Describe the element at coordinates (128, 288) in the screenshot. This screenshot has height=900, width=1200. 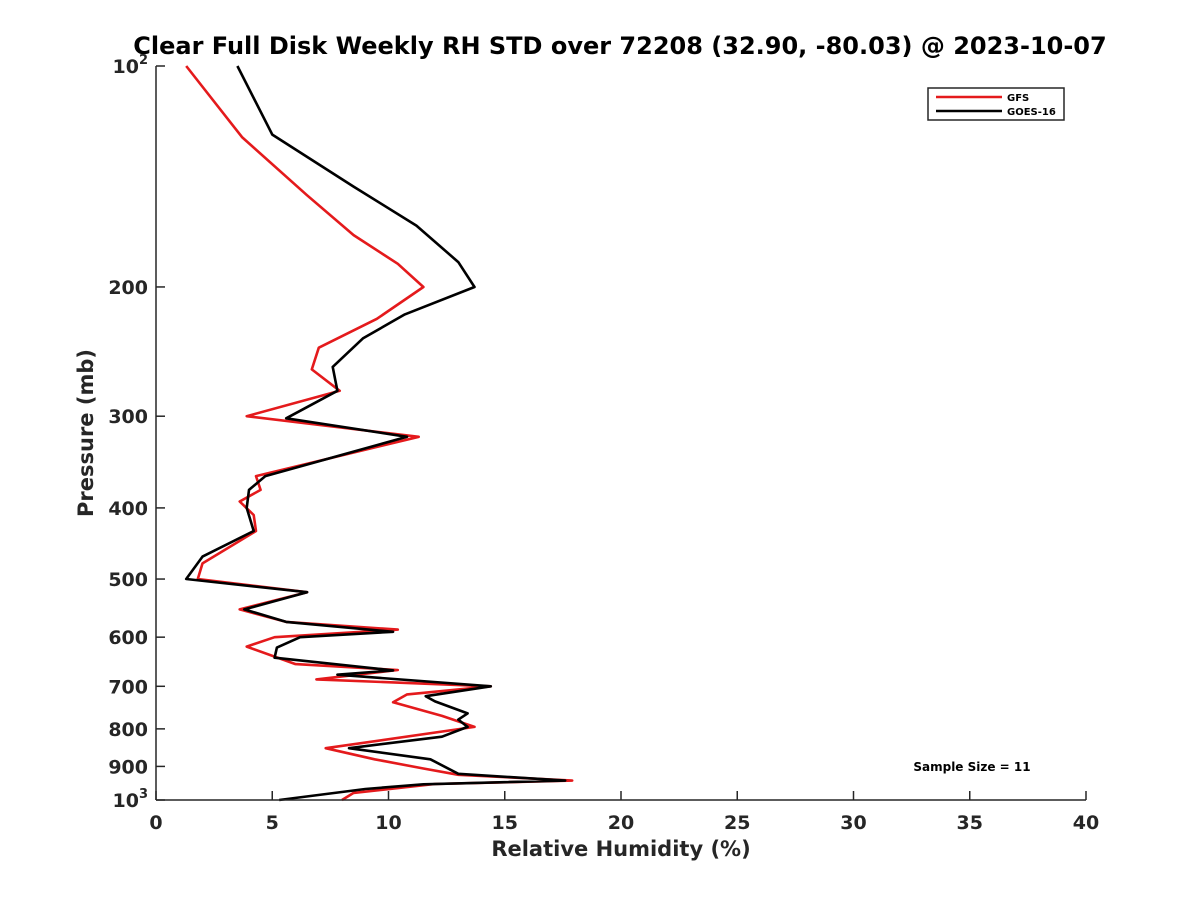
I see `y-tick-label: 200` at that location.